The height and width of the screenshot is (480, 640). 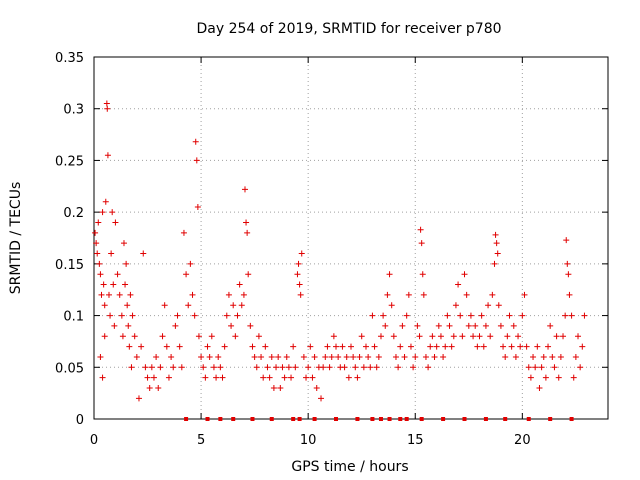 What do you see at coordinates (69, 265) in the screenshot?
I see `y-tick-label: 0.15` at bounding box center [69, 265].